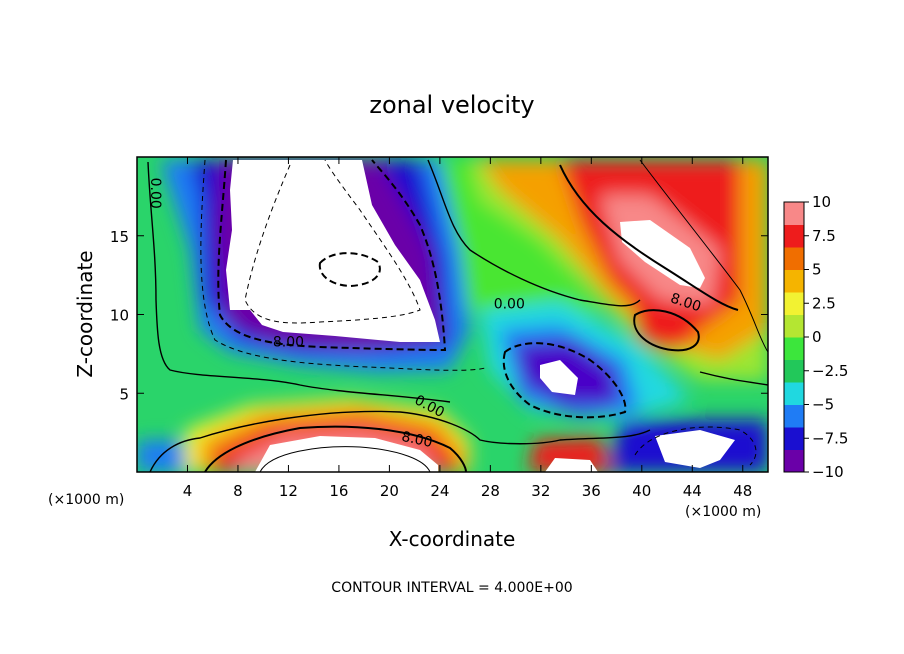 Image resolution: width=904 pixels, height=654 pixels. What do you see at coordinates (824, 236) in the screenshot?
I see `colorbar-tick-label: 7.5` at bounding box center [824, 236].